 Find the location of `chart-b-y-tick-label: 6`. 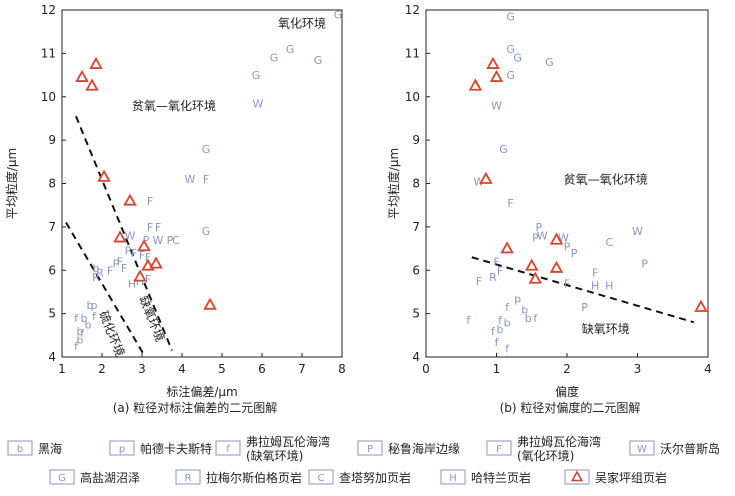

chart-b-y-tick-label: 6 is located at coordinates (416, 270).